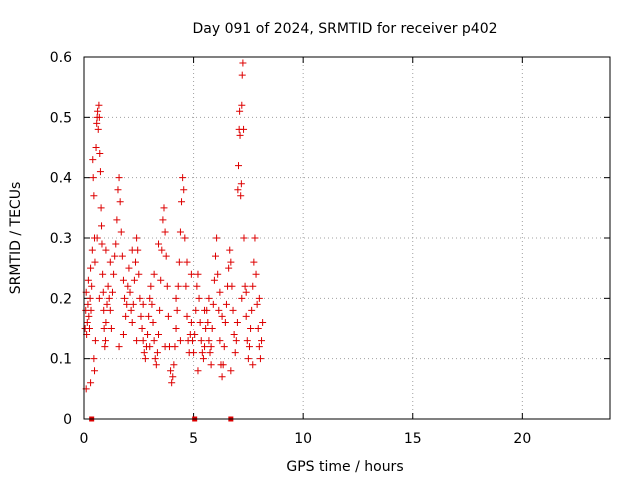  I want to click on x-tick-label: 0, so click(84, 439).